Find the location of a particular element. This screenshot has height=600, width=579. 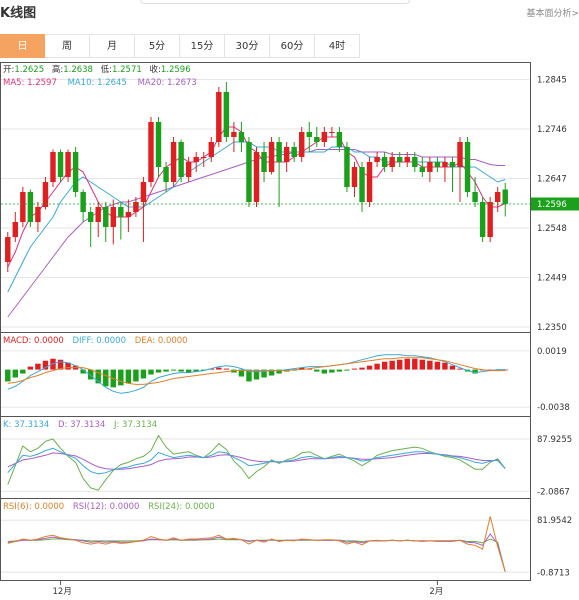

fundamental-analysis-link: 基本面分析> is located at coordinates (552, 14).